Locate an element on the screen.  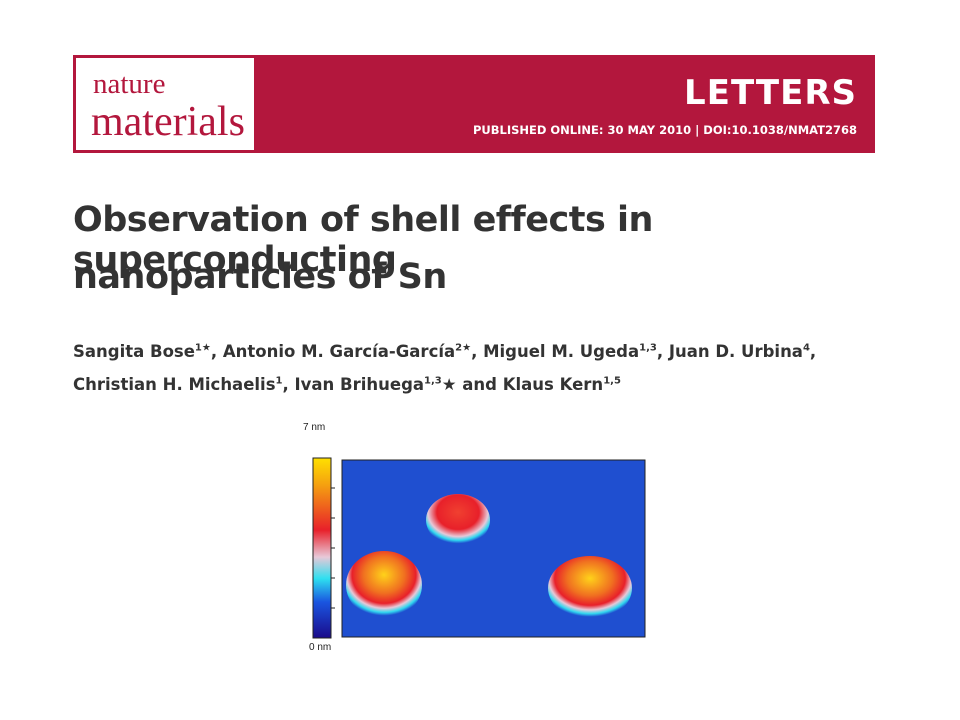
paper-title: nanoparticles of Sn is located at coordinates (260, 277).